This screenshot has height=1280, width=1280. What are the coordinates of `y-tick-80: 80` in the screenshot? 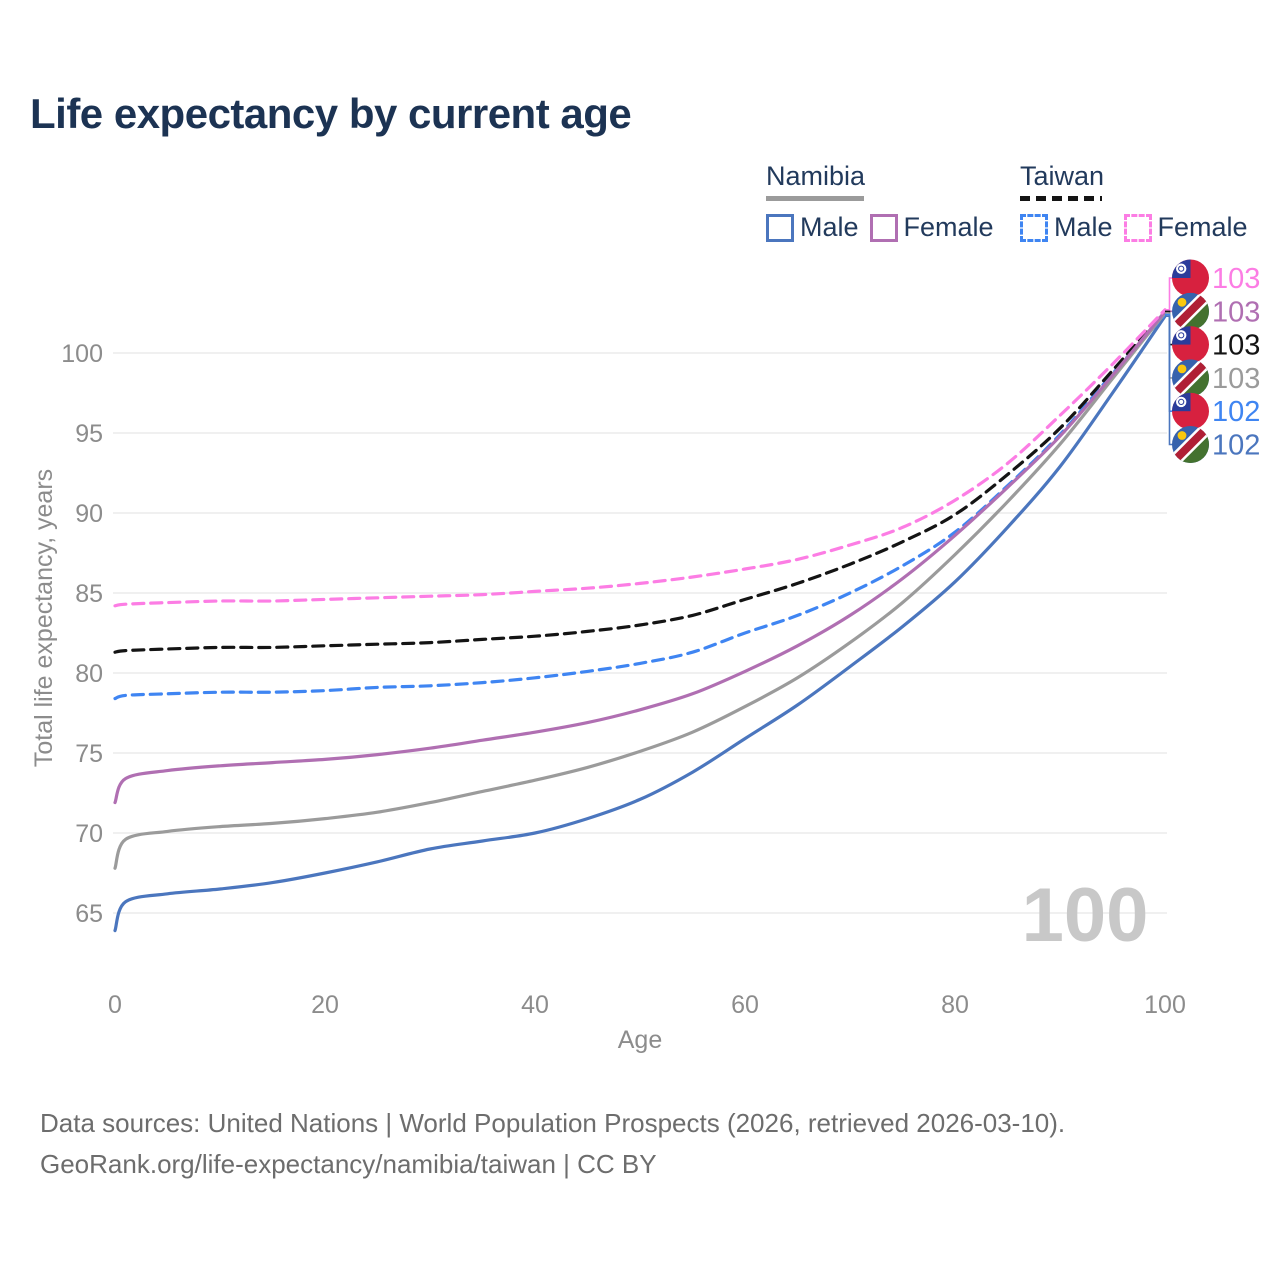 It's located at (89, 674).